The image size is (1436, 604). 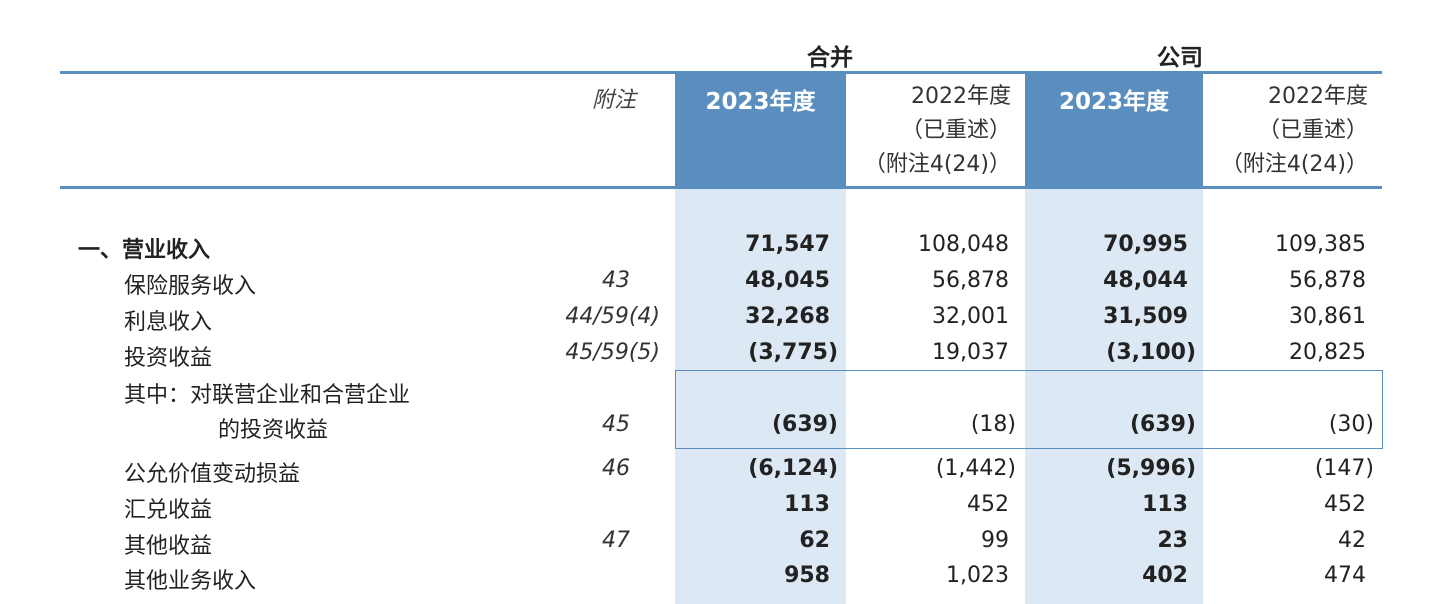 What do you see at coordinates (793, 468) in the screenshot?
I see `cell-c2023: (6,124)` at bounding box center [793, 468].